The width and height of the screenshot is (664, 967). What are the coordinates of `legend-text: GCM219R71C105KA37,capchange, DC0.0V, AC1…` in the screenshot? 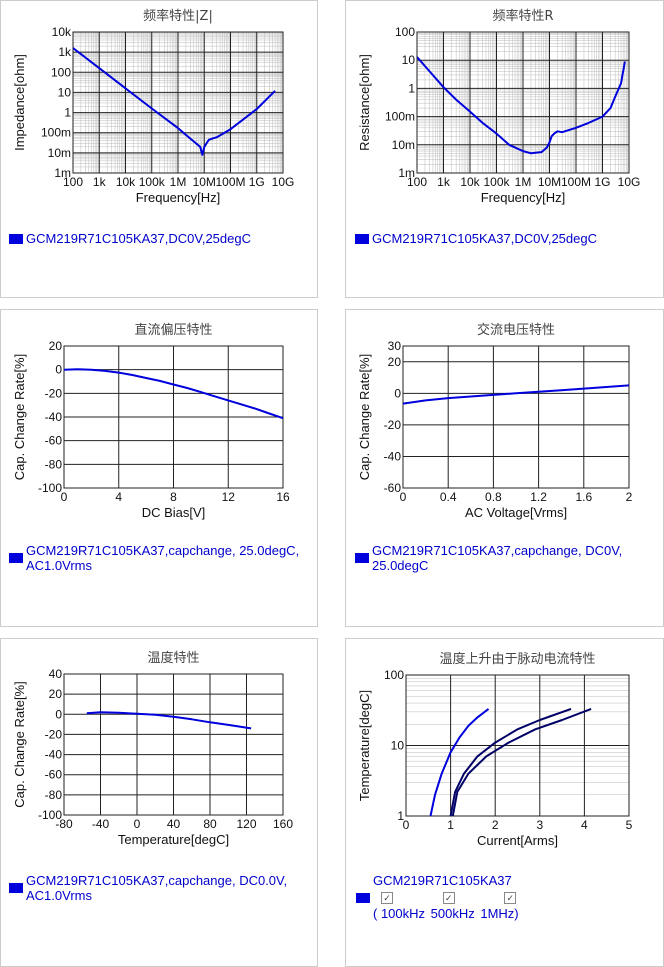 It's located at (157, 888).